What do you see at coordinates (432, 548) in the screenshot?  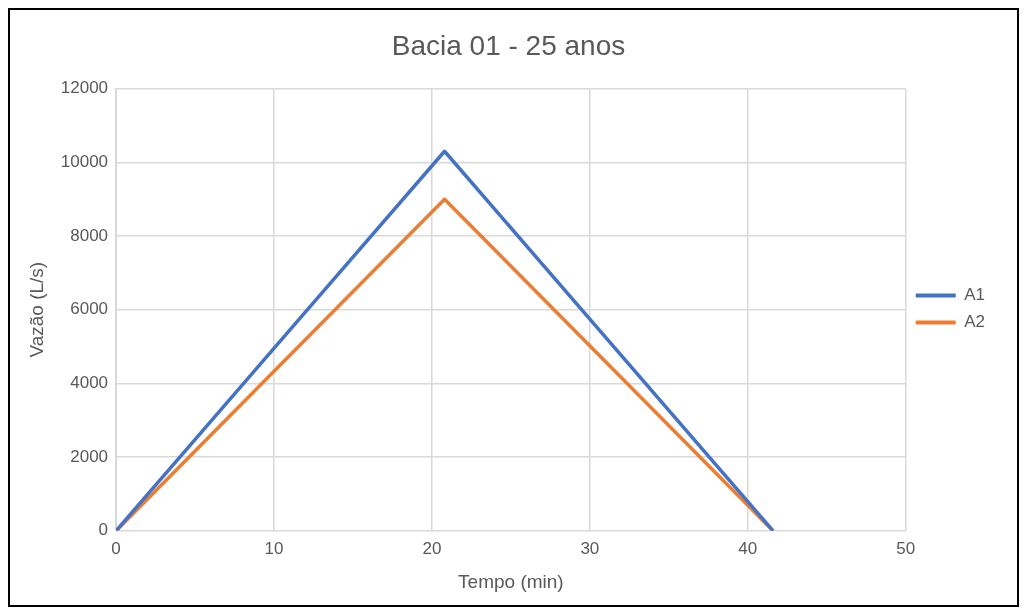 I see `x-tick-label: 20` at bounding box center [432, 548].